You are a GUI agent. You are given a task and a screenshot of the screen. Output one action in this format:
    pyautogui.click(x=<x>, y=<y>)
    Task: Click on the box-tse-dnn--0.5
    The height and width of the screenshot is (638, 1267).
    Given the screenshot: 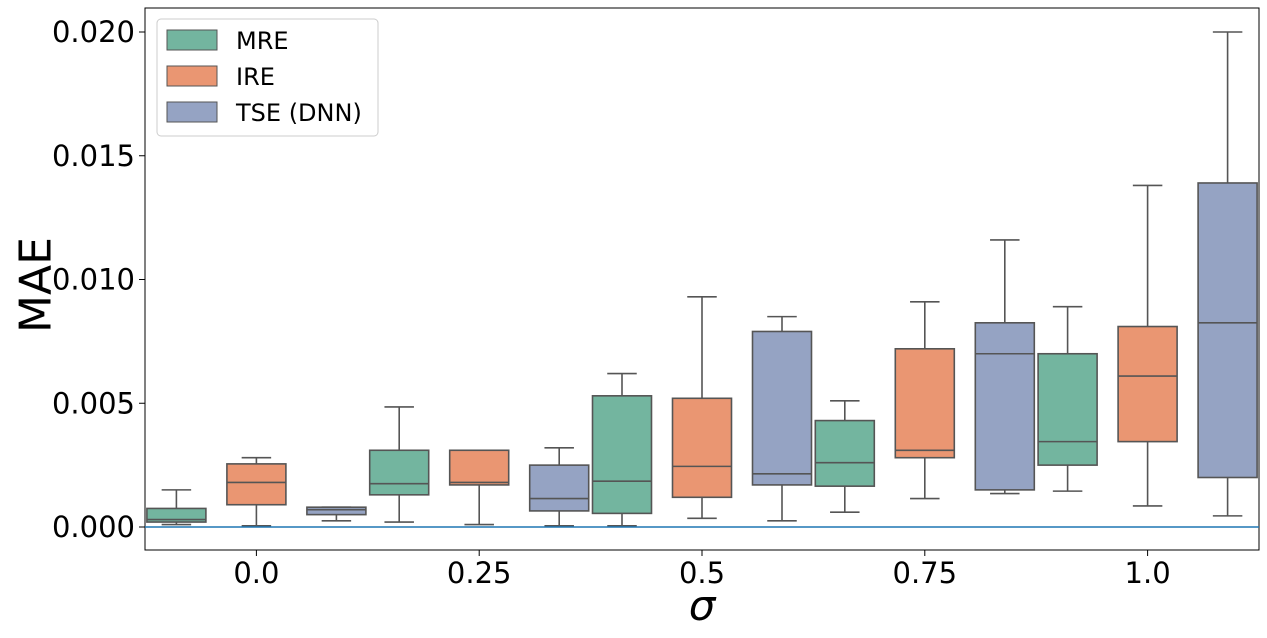 What is the action you would take?
    pyautogui.click(x=782, y=418)
    